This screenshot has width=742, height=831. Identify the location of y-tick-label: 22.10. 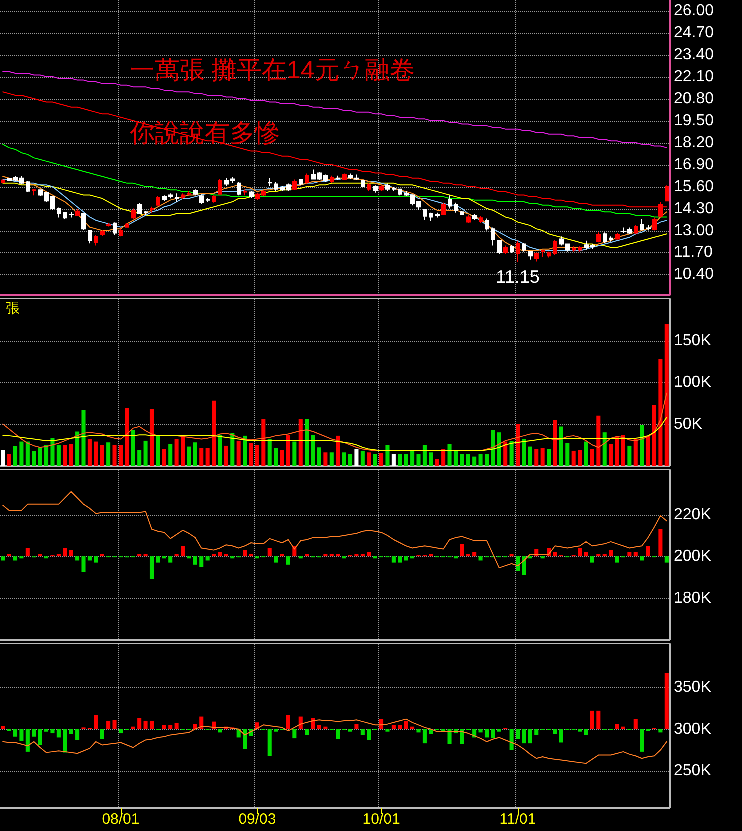
(694, 77).